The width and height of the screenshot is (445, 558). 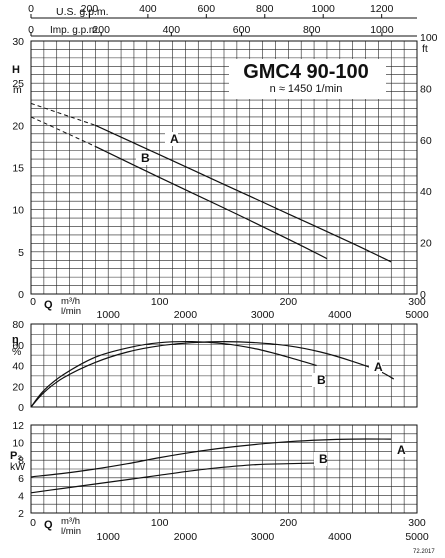 I want to click on tick-label-head: 25, so click(x=18, y=84).